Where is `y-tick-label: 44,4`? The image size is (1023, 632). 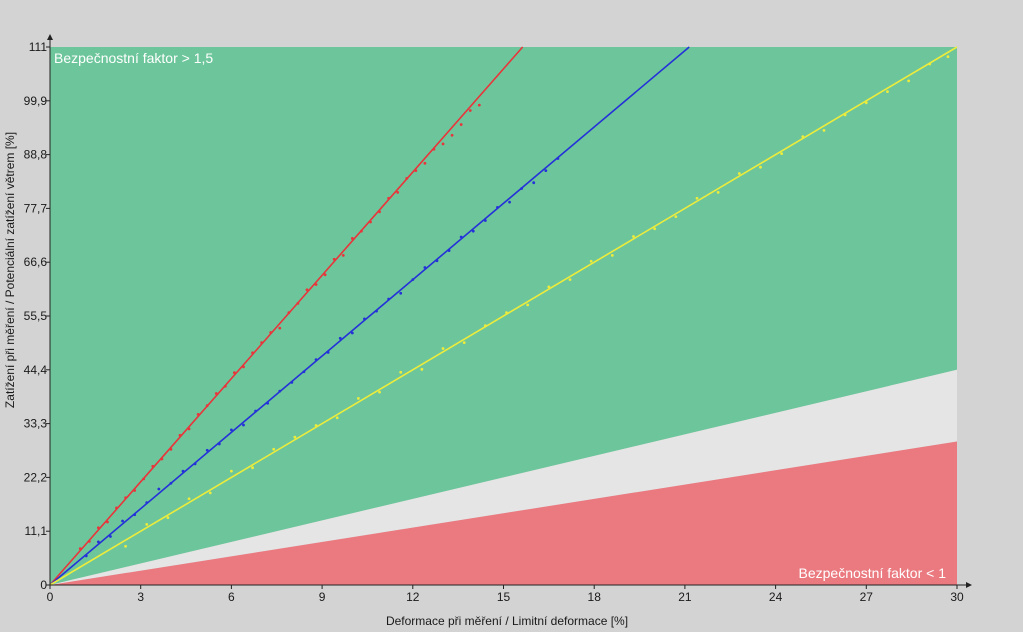
y-tick-label: 44,4 is located at coordinates (36, 370).